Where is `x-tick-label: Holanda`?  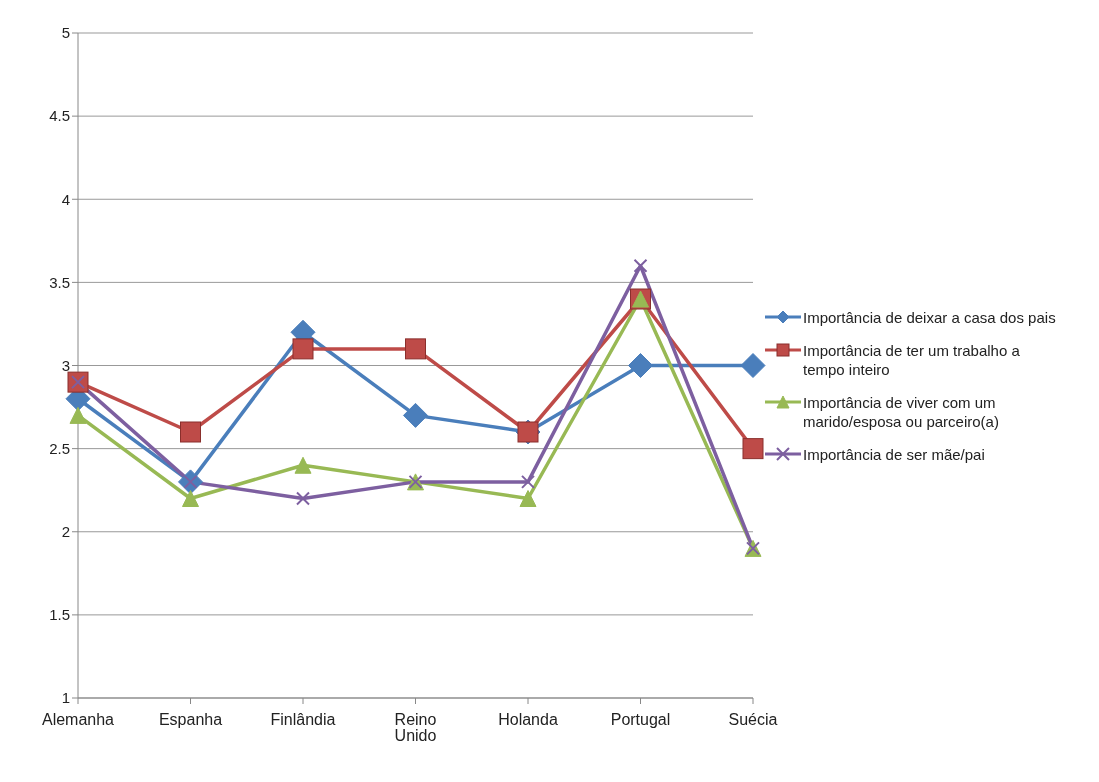
x-tick-label: Holanda is located at coordinates (528, 720).